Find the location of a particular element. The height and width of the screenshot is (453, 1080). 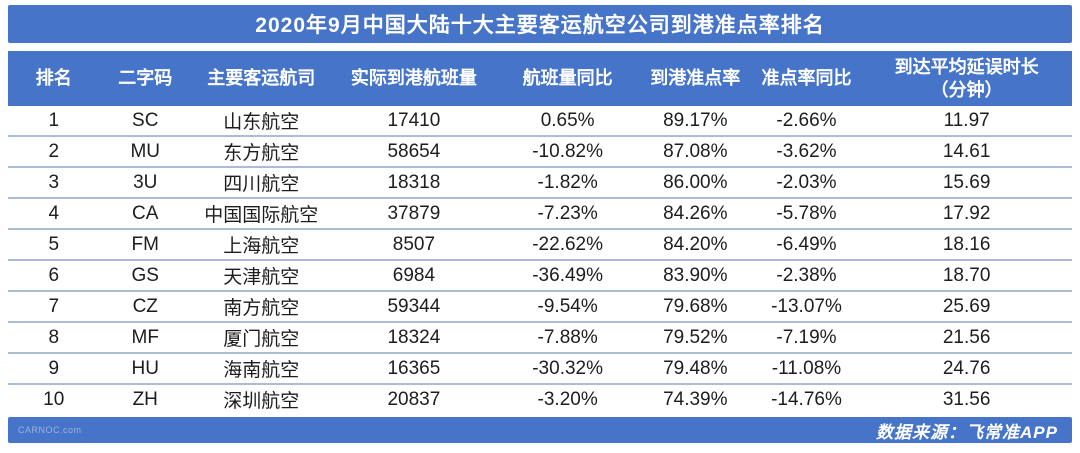

table-cell: 79.68% is located at coordinates (695, 306).